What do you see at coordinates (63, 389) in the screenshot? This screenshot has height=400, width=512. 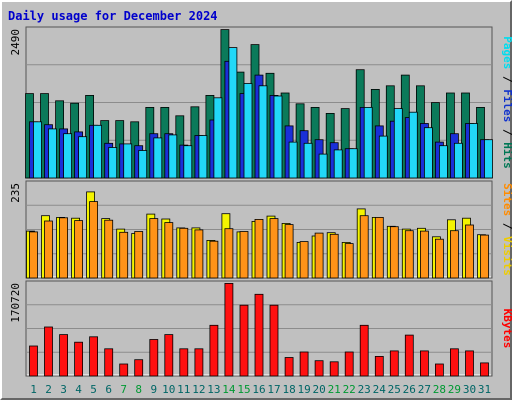 I see `x-tick-label: 3` at bounding box center [63, 389].